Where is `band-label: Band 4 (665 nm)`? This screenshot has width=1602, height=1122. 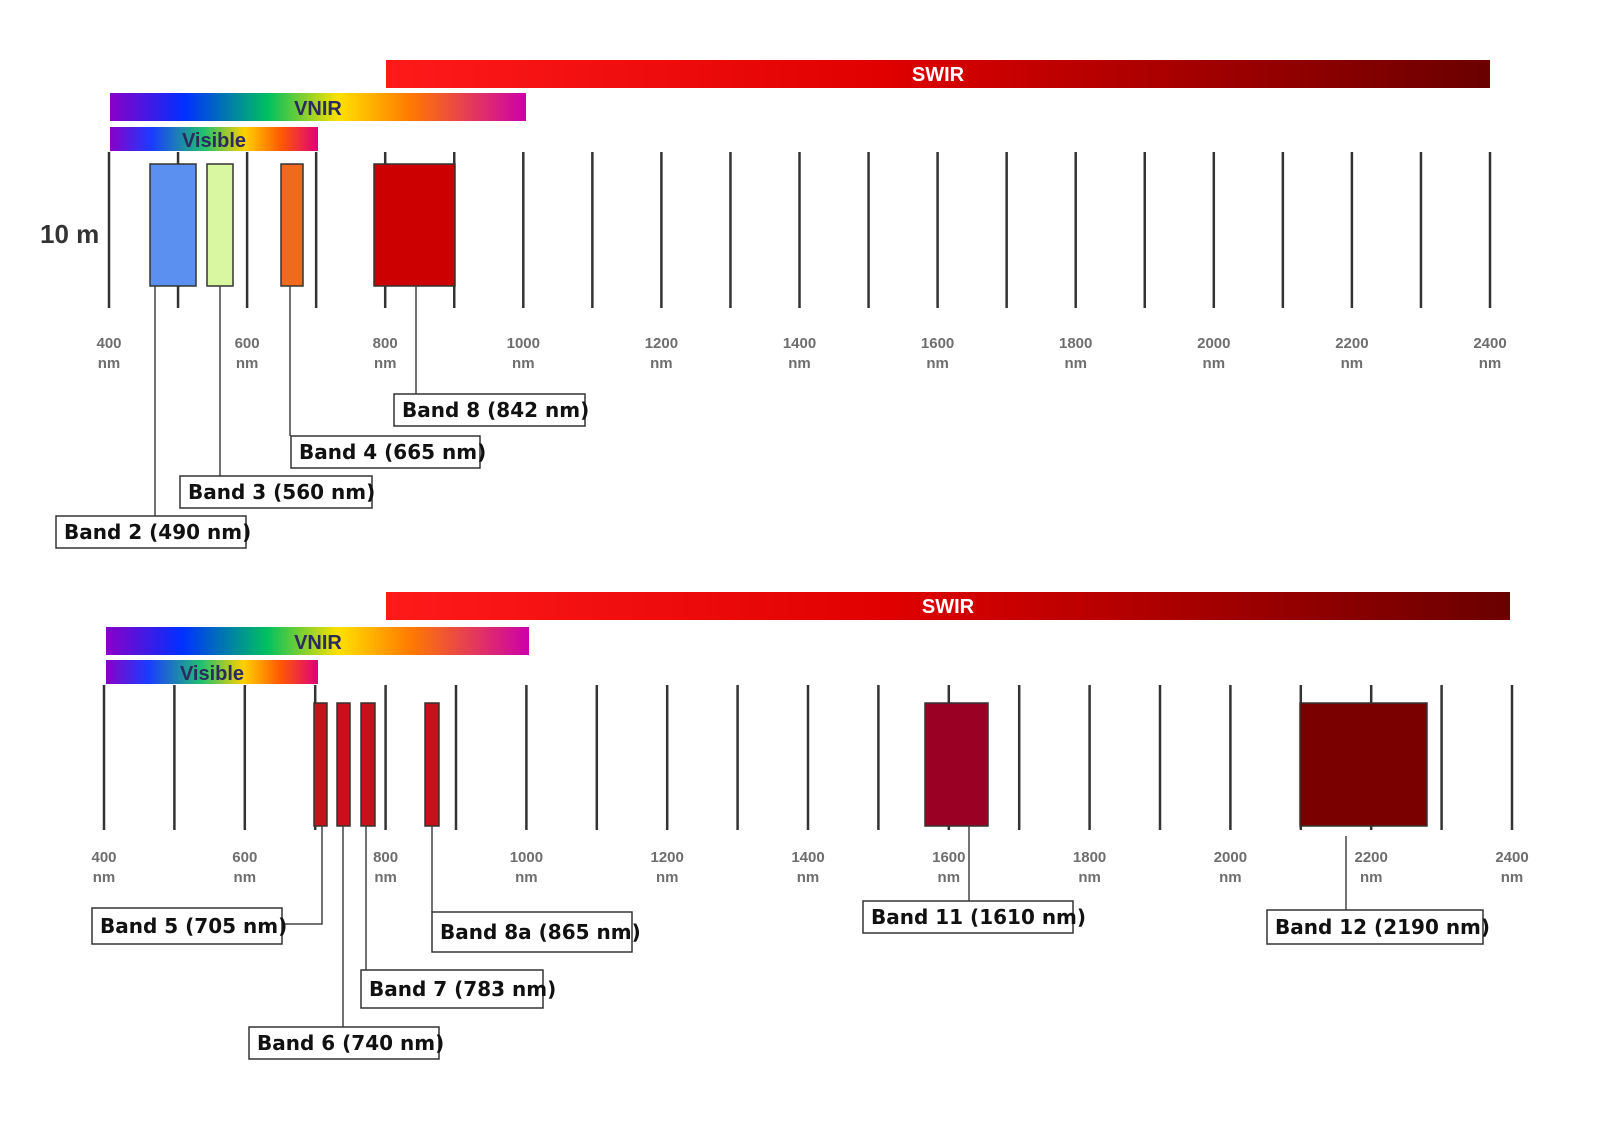 band-label: Band 4 (665 nm) is located at coordinates (392, 452).